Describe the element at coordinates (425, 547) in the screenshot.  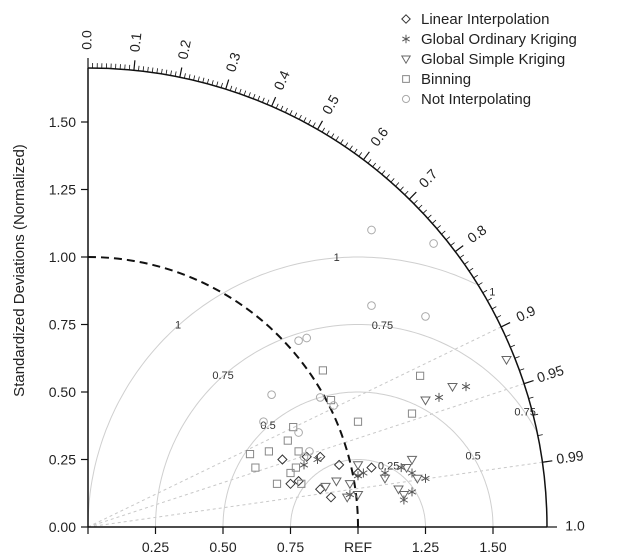
I see `x-tick-label: 1.25` at that location.